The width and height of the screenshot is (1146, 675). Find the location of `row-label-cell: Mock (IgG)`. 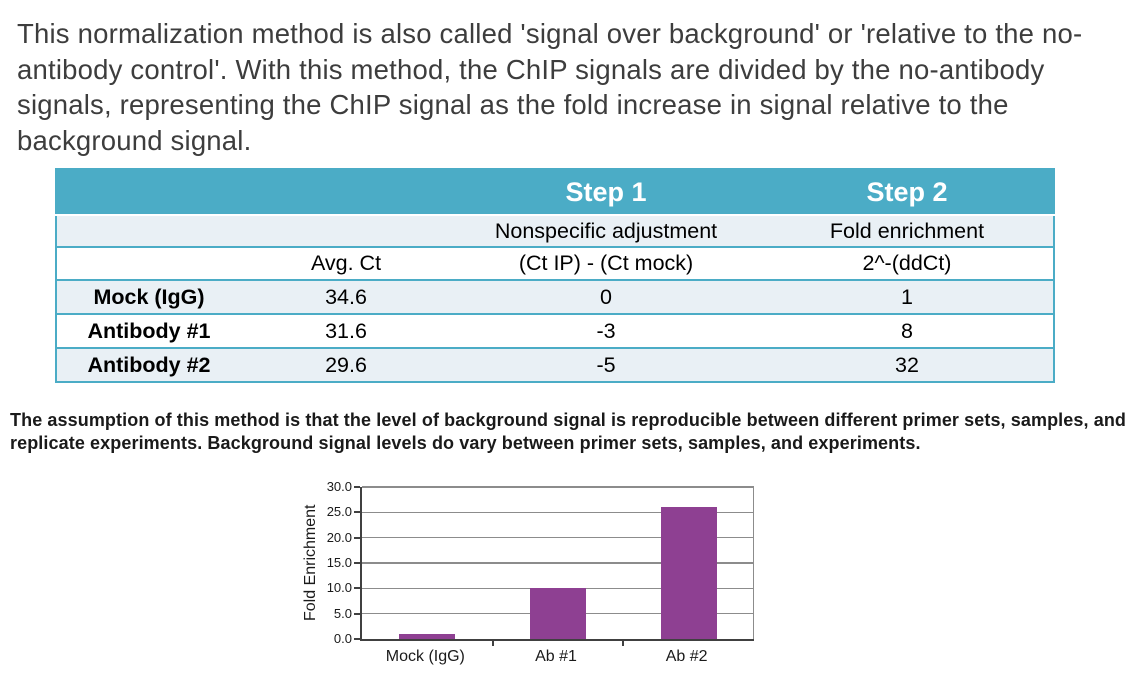

row-label-cell: Mock (IgG) is located at coordinates (148, 296).